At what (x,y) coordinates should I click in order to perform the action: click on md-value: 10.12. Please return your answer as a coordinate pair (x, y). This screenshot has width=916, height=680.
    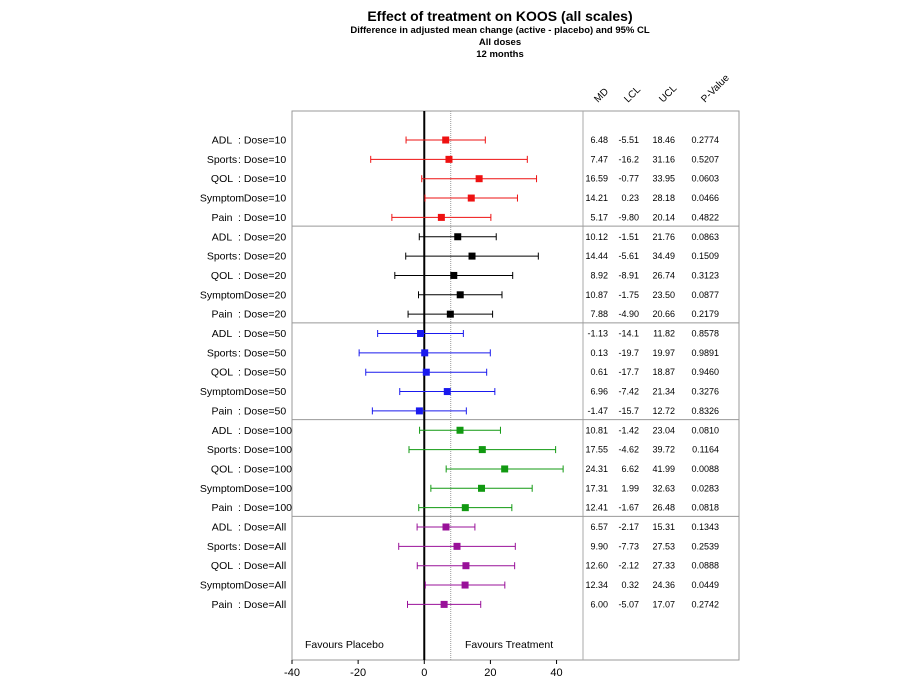
    Looking at the image, I should click on (596, 237).